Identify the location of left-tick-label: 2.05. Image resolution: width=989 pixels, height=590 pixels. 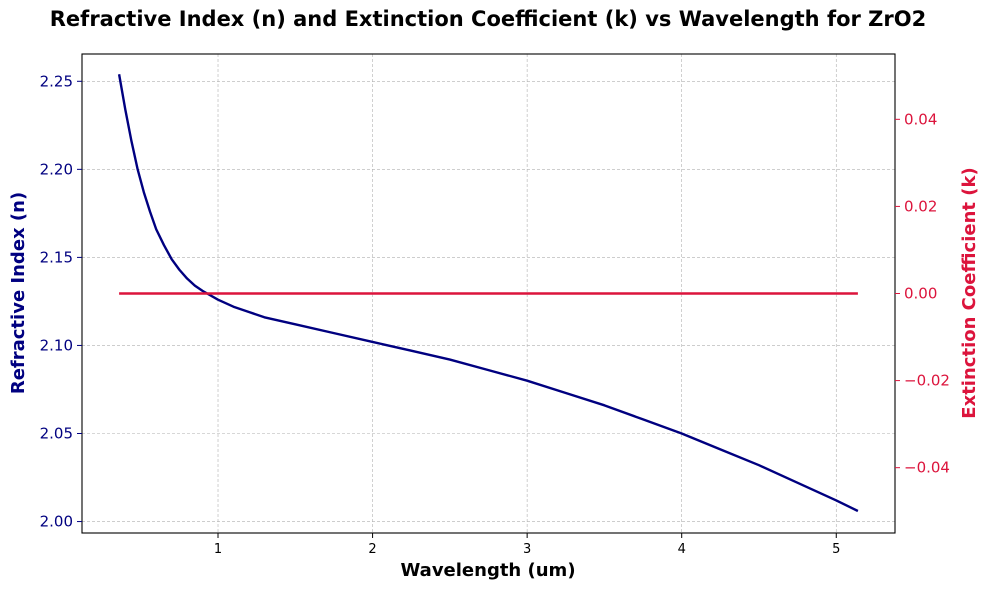
(56, 434).